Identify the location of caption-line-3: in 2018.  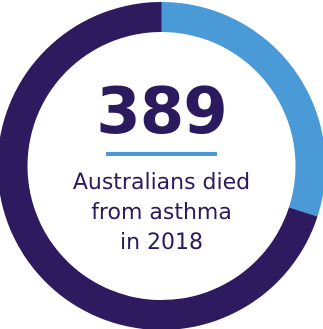
(161, 242).